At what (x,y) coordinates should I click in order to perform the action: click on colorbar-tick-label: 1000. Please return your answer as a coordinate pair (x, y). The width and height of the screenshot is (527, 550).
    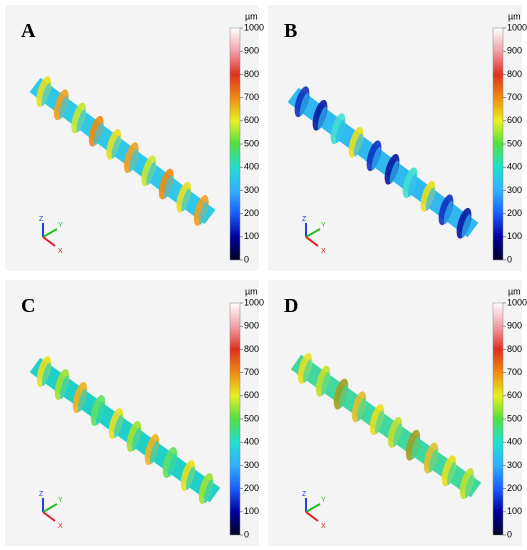
    Looking at the image, I should click on (517, 27).